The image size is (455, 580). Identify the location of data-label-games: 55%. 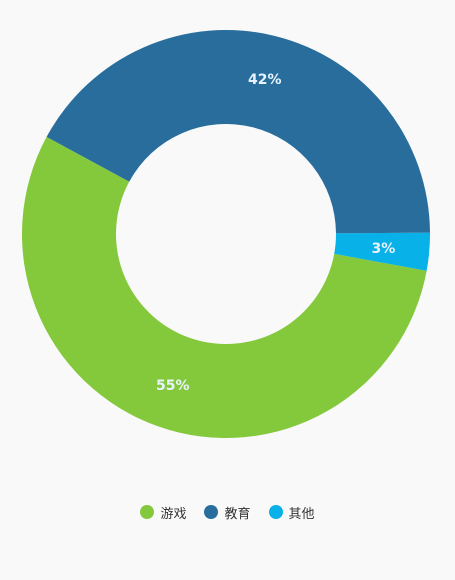
(173, 386).